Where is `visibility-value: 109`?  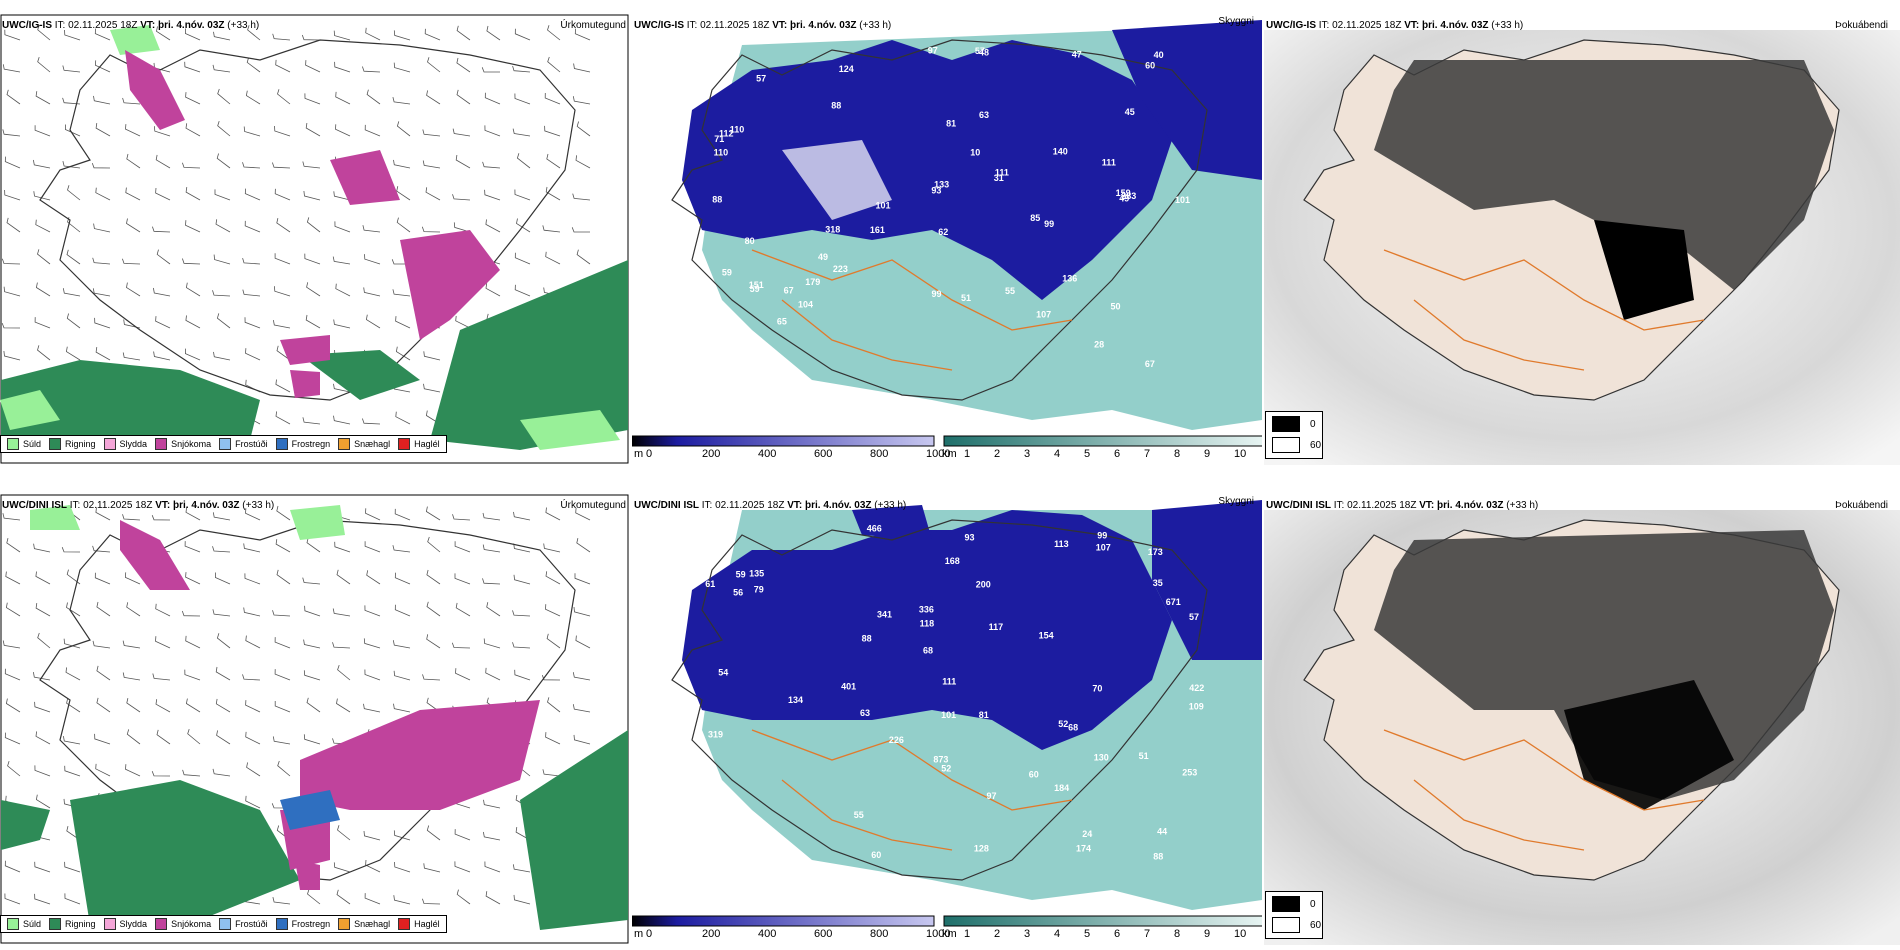 visibility-value: 109 is located at coordinates (1196, 706).